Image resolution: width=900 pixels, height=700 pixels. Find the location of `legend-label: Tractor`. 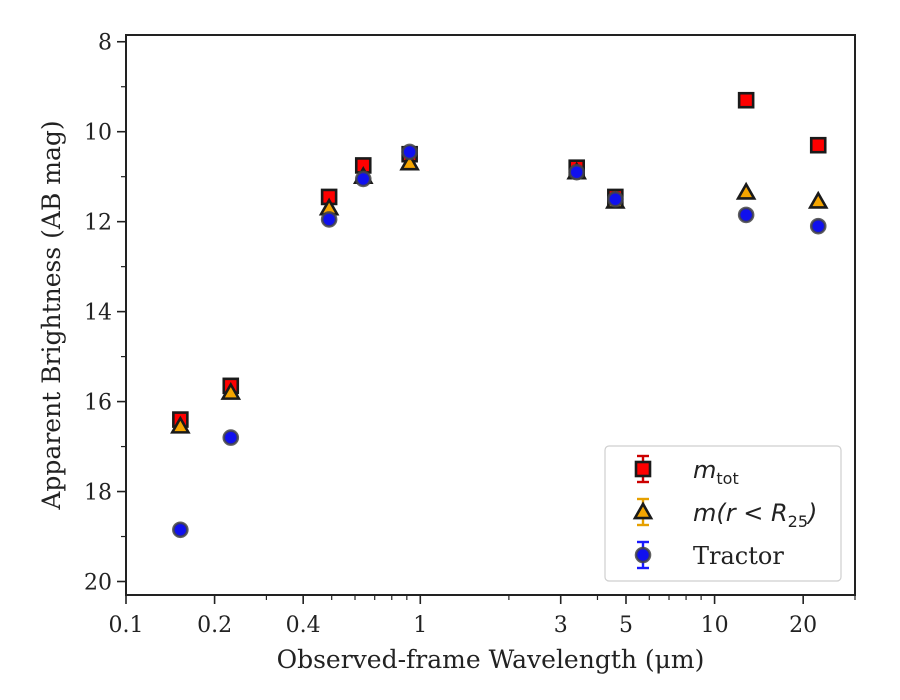

legend-label: Tractor is located at coordinates (738, 556).